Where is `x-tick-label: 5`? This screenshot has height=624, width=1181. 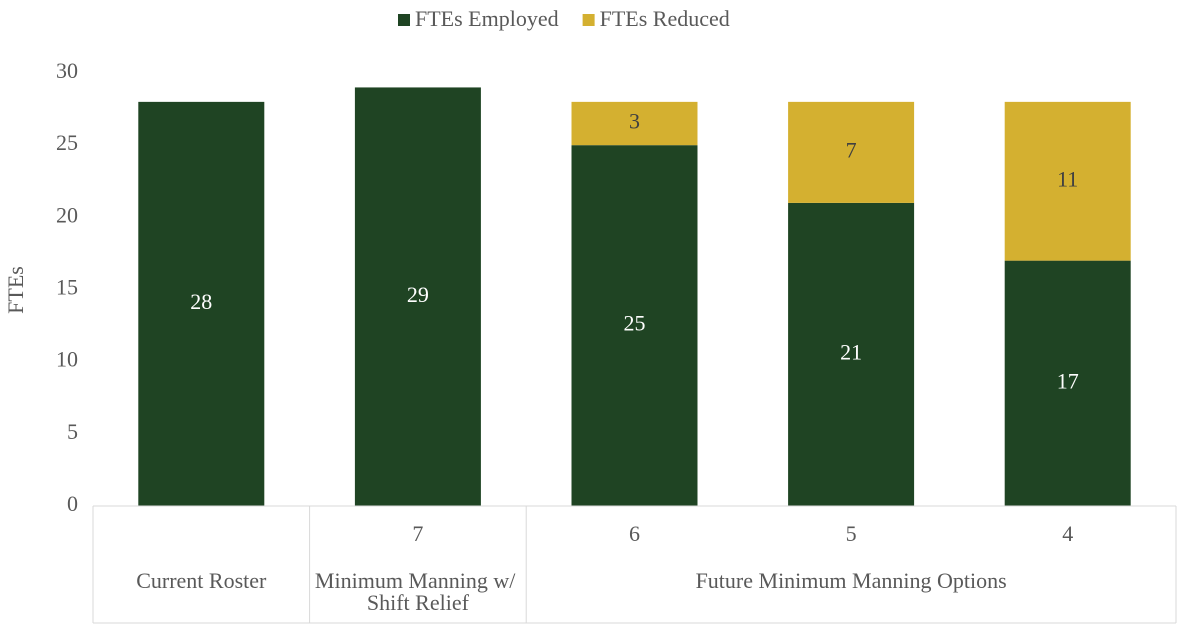 x-tick-label: 5 is located at coordinates (851, 533).